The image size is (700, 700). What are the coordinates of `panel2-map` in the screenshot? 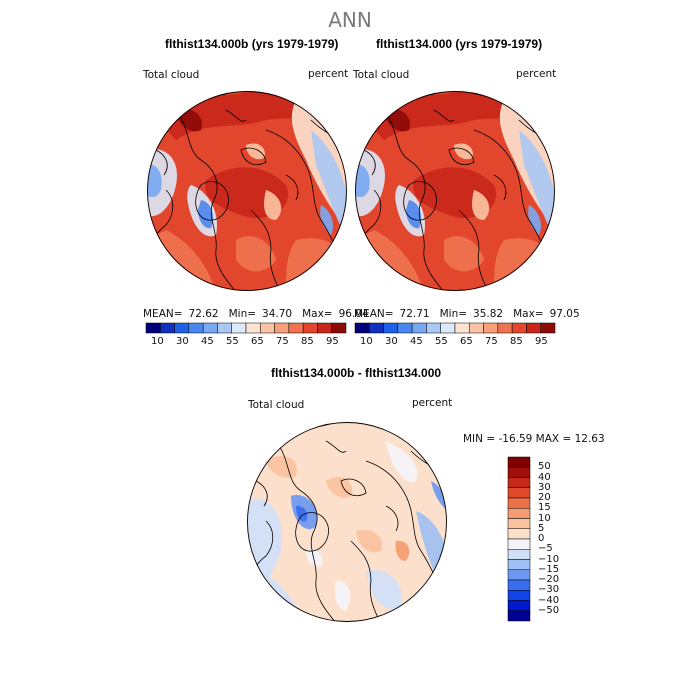 It's located at (455, 191).